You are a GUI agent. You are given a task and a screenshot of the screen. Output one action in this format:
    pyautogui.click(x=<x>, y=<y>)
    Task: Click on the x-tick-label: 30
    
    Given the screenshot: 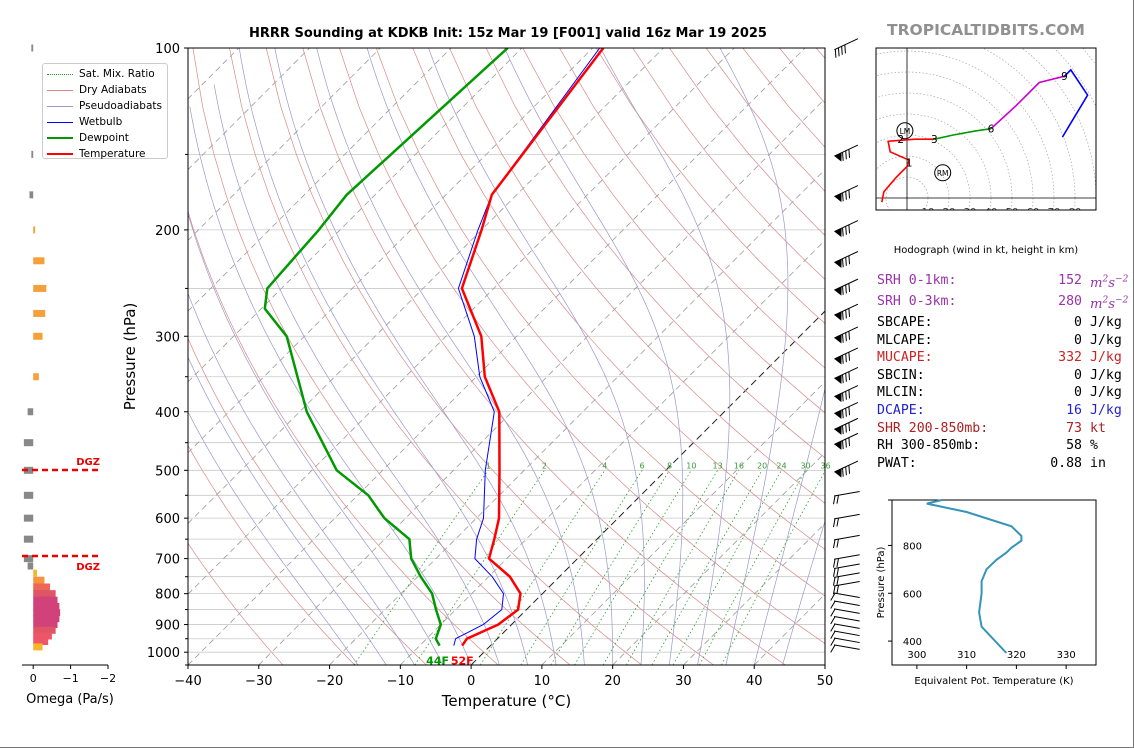 What is the action you would take?
    pyautogui.click(x=683, y=681)
    